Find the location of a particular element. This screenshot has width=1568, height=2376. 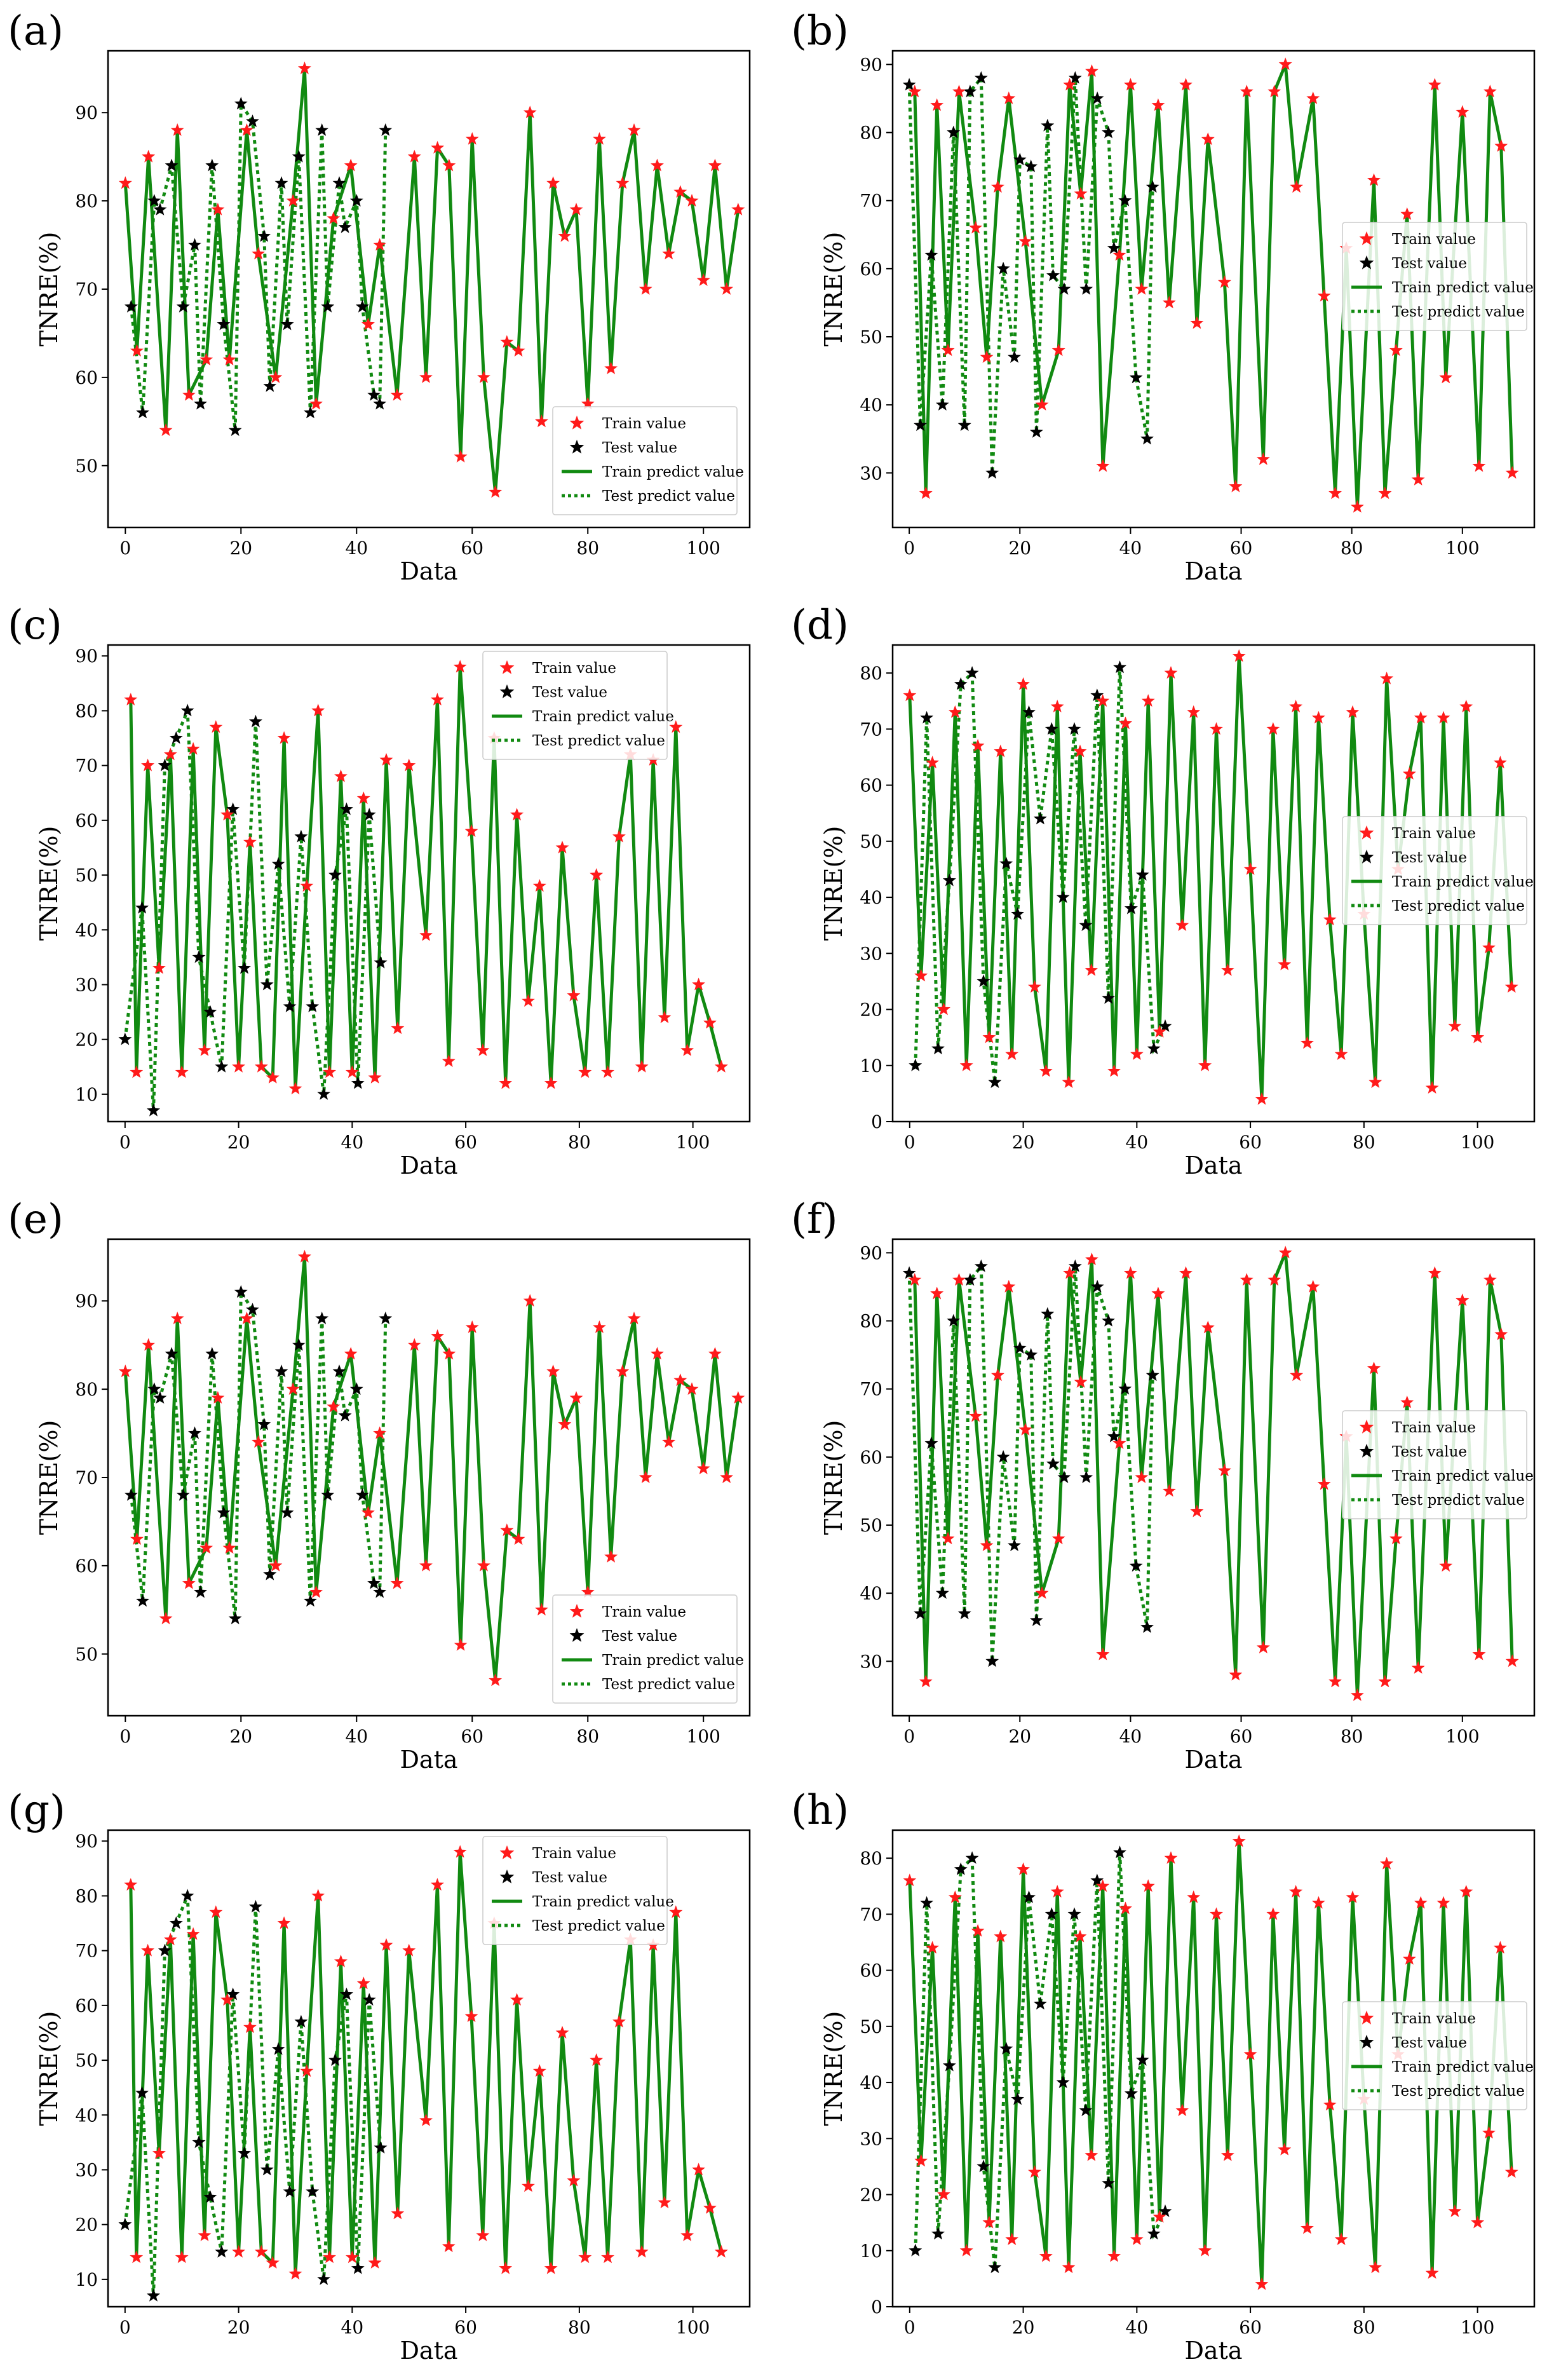

legend-label: Train value is located at coordinates (574, 668).